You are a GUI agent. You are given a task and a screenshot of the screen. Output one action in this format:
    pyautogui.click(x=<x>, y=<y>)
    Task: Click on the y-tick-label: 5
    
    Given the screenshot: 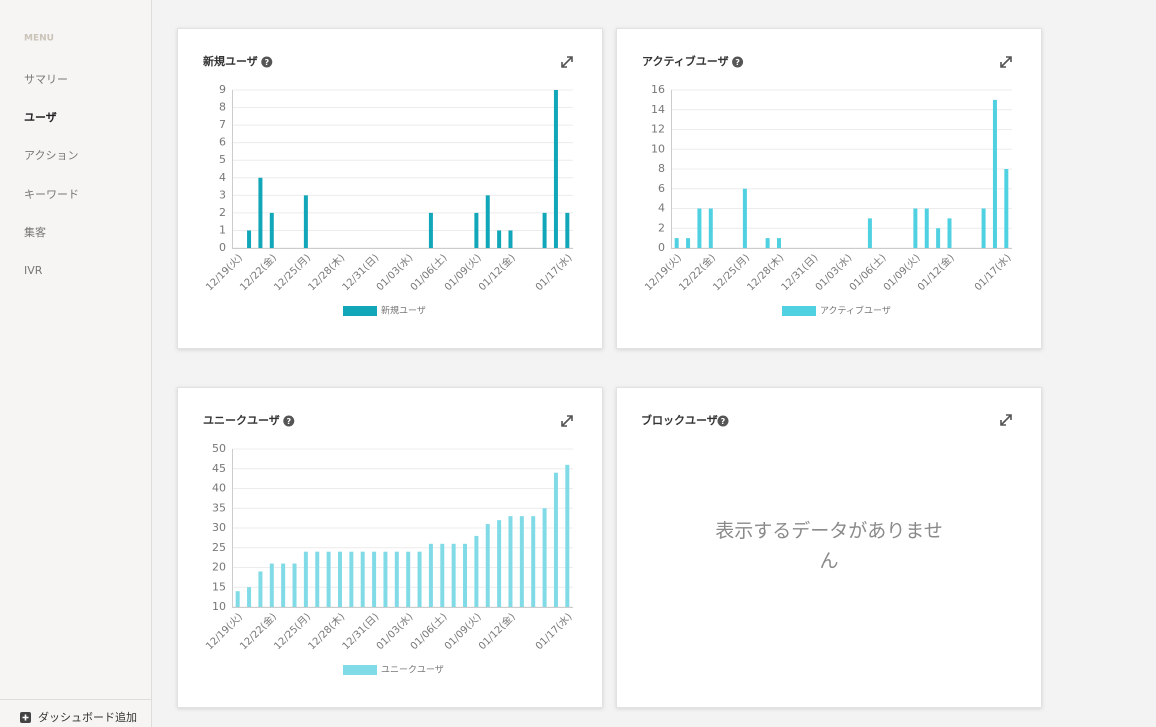 What is the action you would take?
    pyautogui.click(x=222, y=159)
    